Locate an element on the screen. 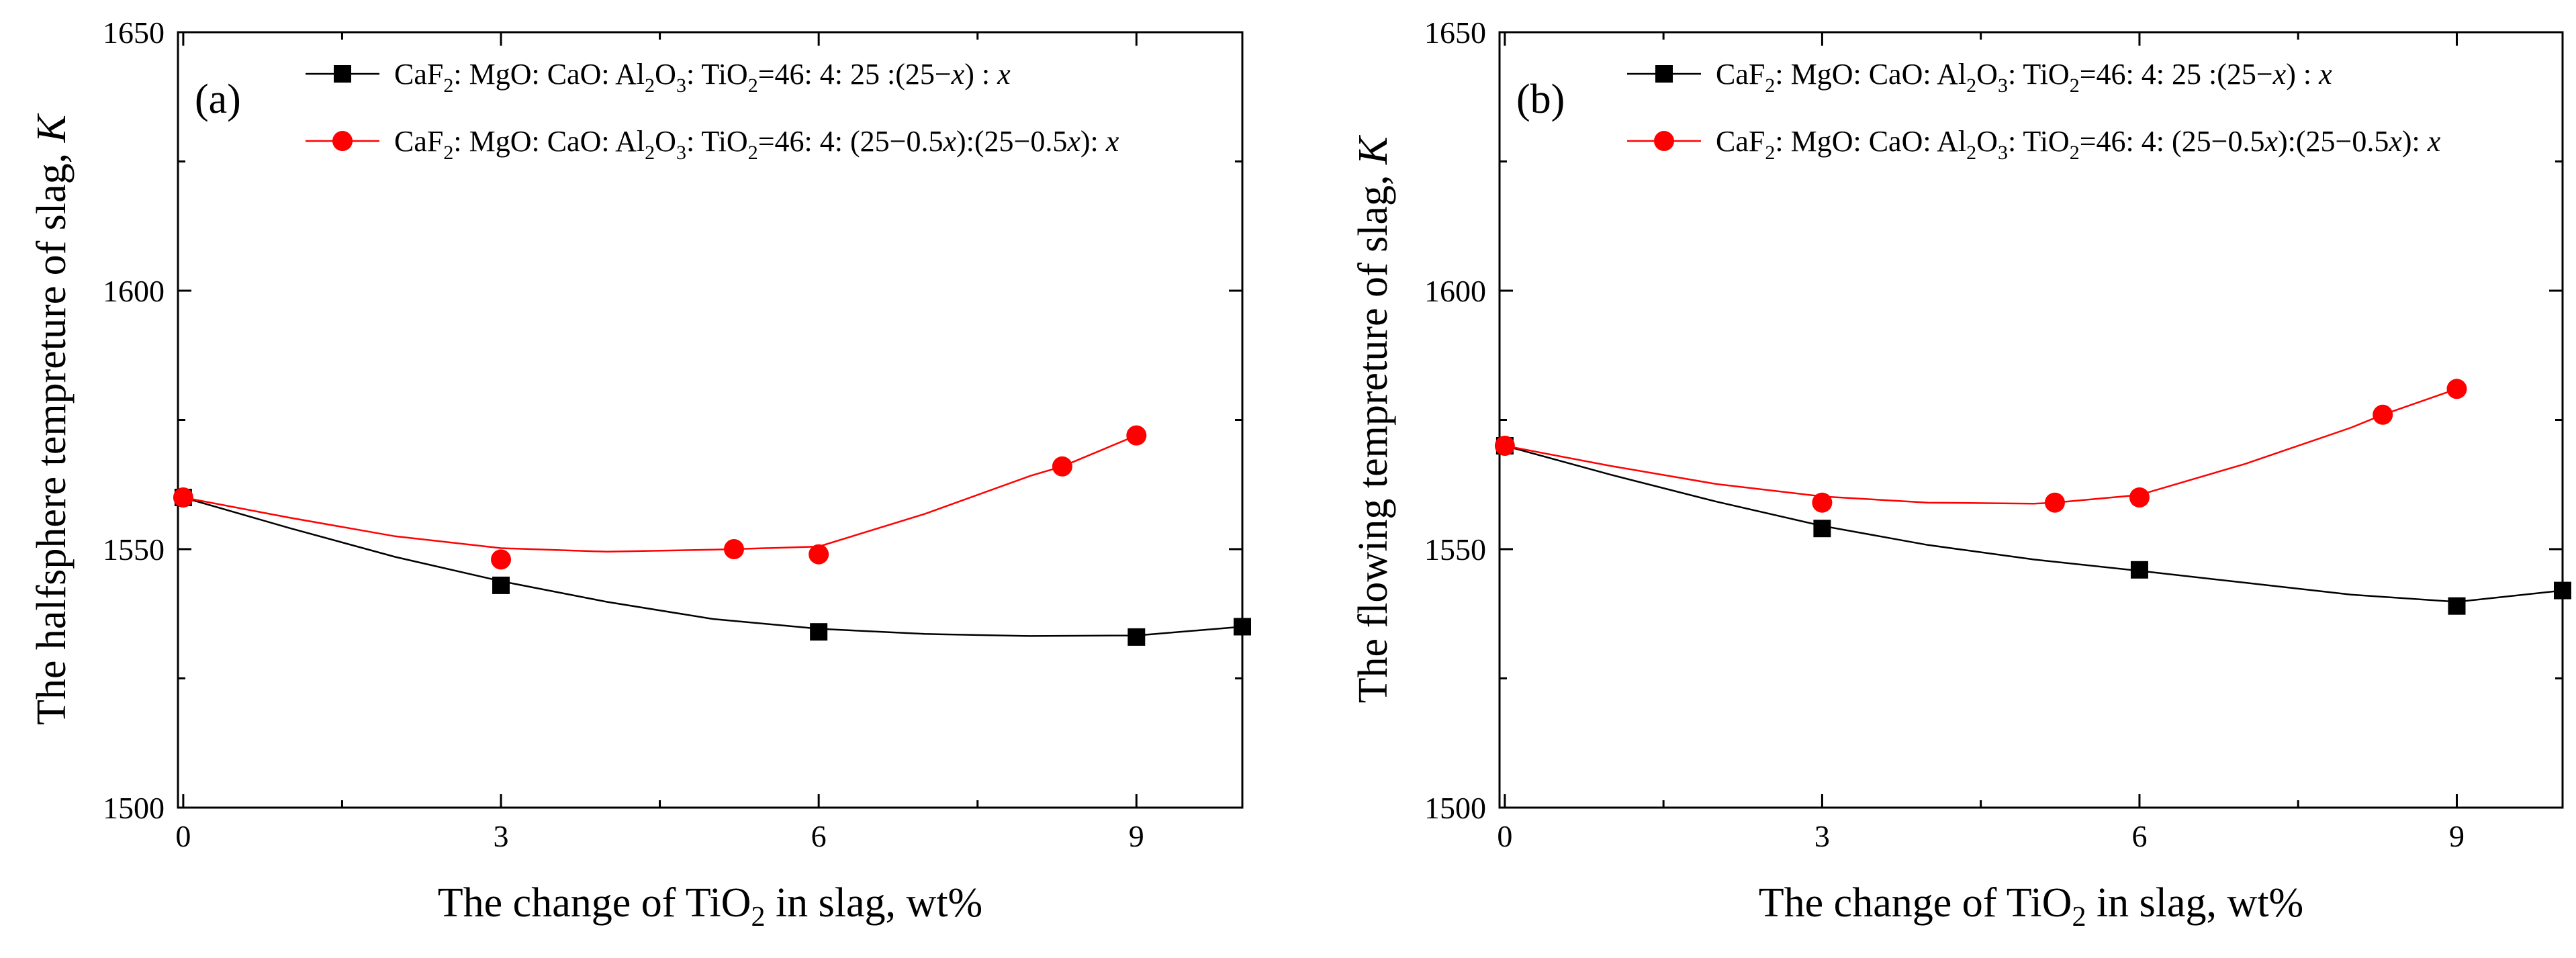 This screenshot has height=958, width=2576. panel-label: (b) is located at coordinates (1540, 99).